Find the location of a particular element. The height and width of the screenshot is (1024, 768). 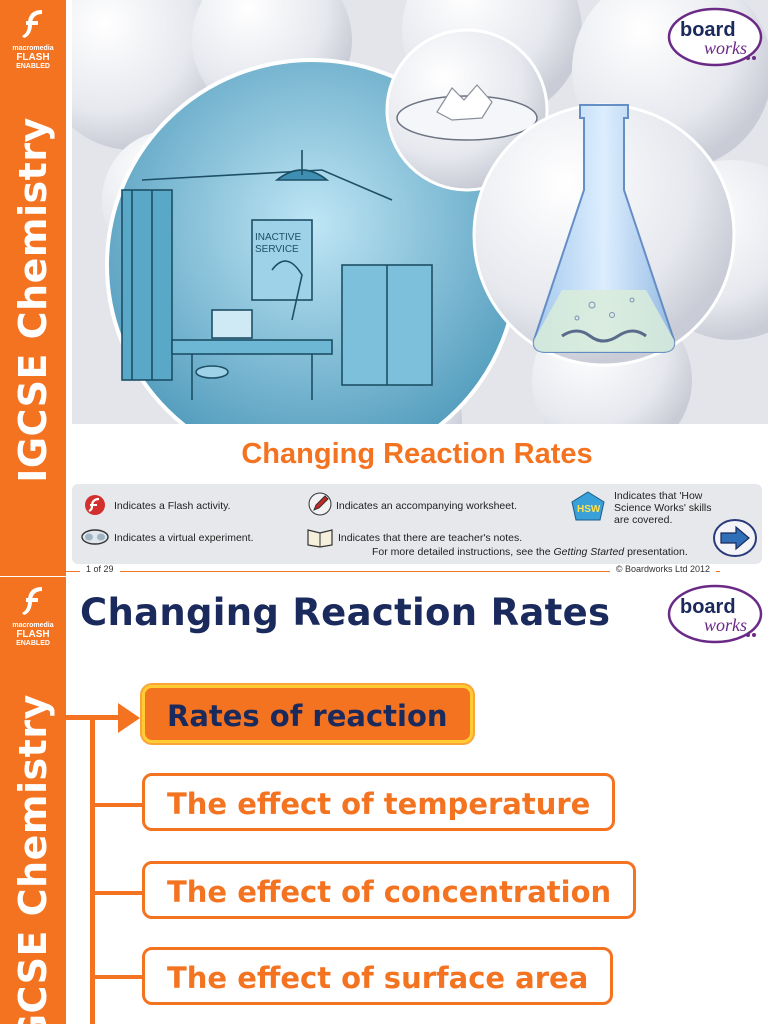

hsw-badge-text: HSW is located at coordinates (589, 509).